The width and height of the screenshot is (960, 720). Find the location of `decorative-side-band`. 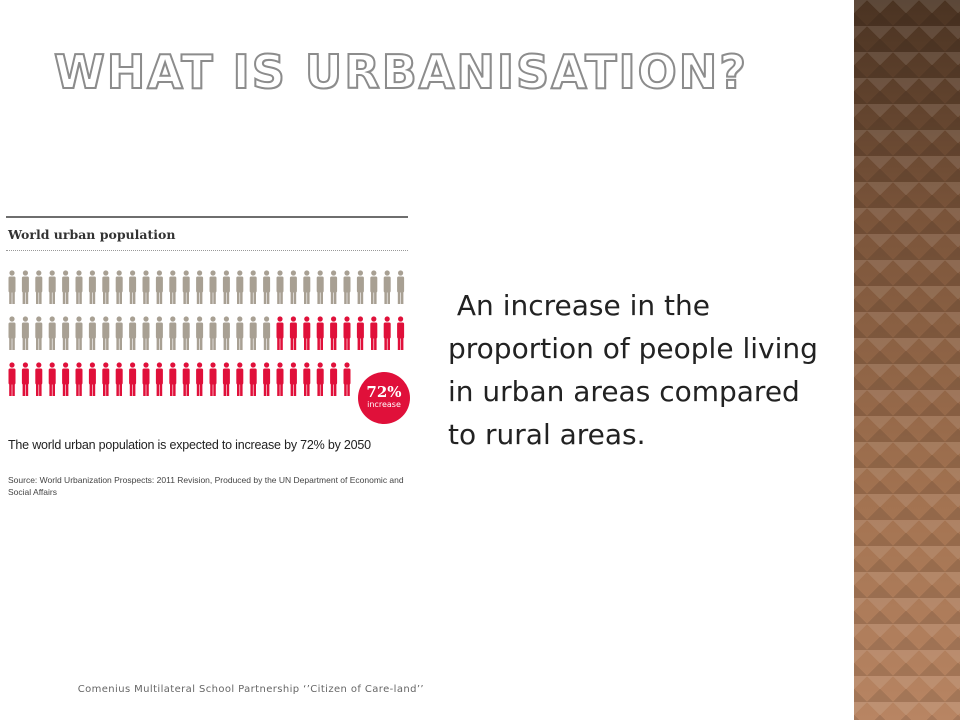

decorative-side-band is located at coordinates (907, 360).